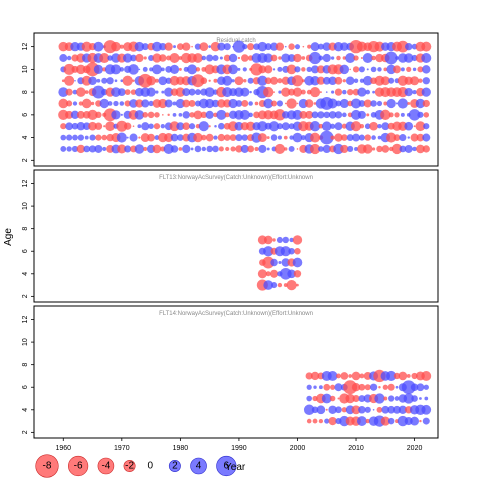 This screenshot has width=480, height=480. What do you see at coordinates (129, 466) in the screenshot?
I see `legend-label: -2` at bounding box center [129, 466].